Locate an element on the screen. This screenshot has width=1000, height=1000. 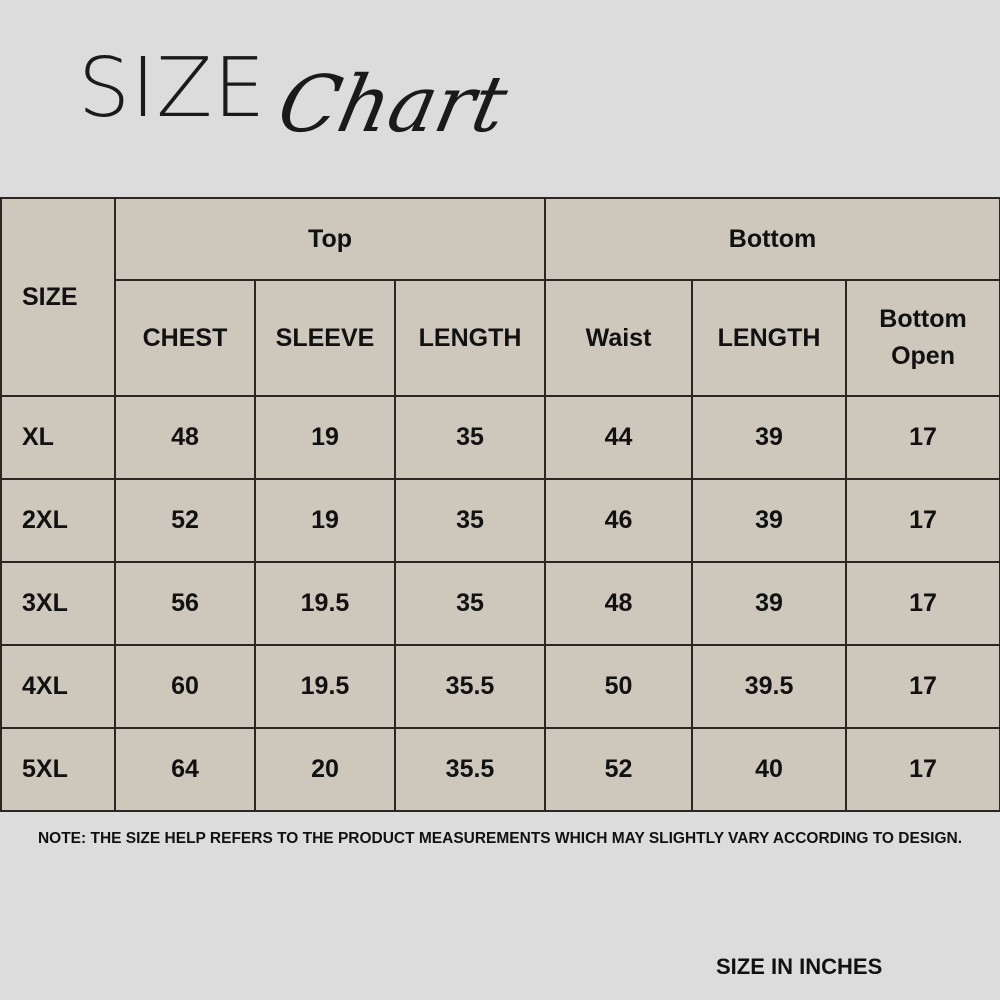
table-row: XL 48 19 35 44 39 17 is located at coordinates (500, 437).